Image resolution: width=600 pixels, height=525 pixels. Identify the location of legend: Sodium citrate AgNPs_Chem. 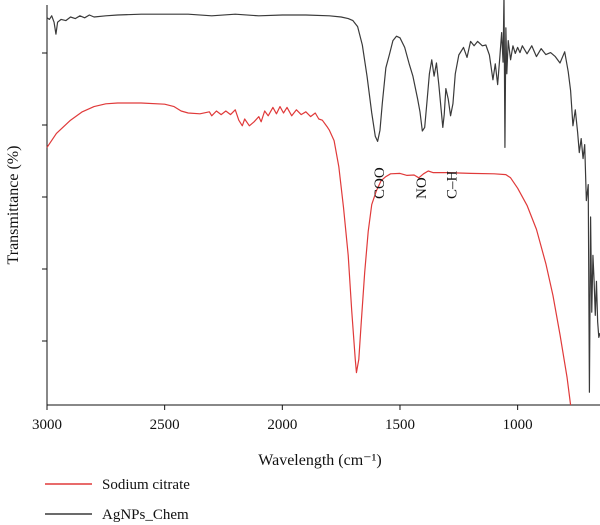
(117, 500).